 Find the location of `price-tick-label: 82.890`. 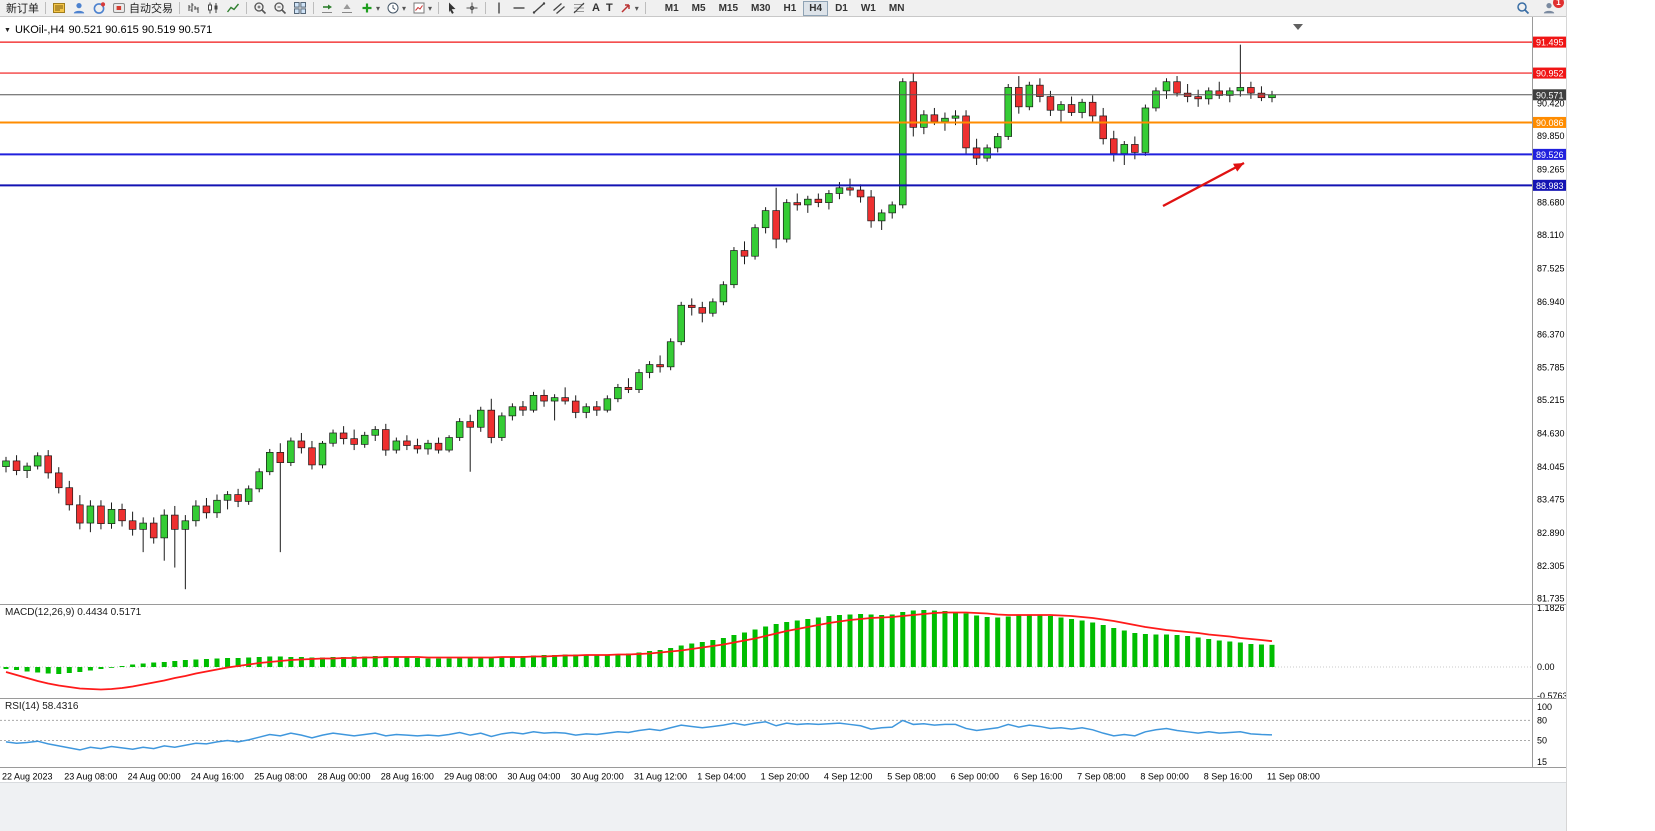

price-tick-label: 82.890 is located at coordinates (1551, 533).